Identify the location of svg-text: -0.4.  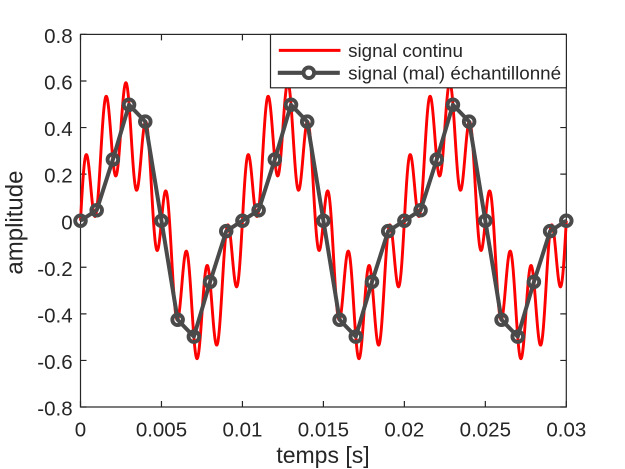
(54, 315).